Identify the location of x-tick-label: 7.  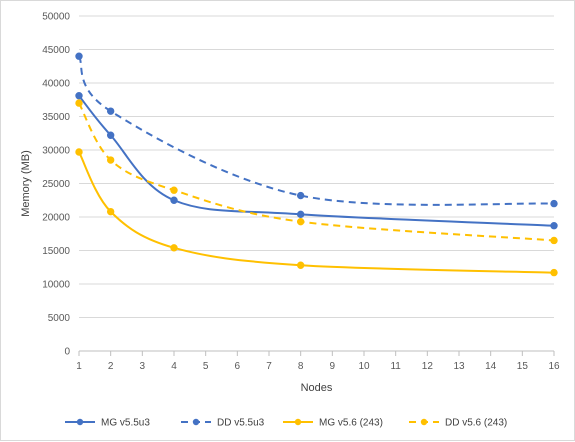
(269, 366).